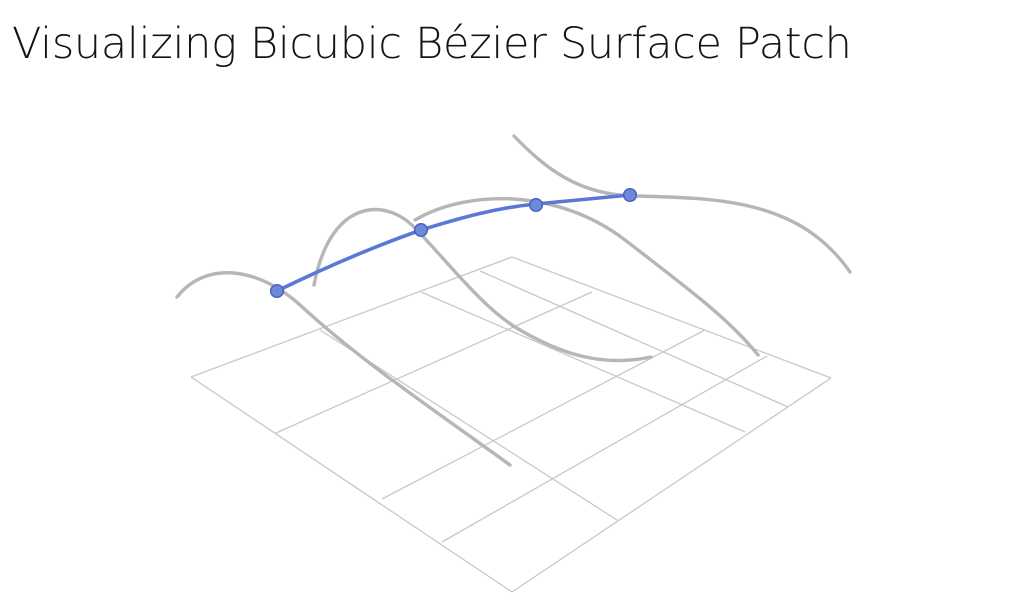  Describe the element at coordinates (432, 44) in the screenshot. I see `slide-title: Visualizing Bicubic Bézier Surface Patch` at that location.